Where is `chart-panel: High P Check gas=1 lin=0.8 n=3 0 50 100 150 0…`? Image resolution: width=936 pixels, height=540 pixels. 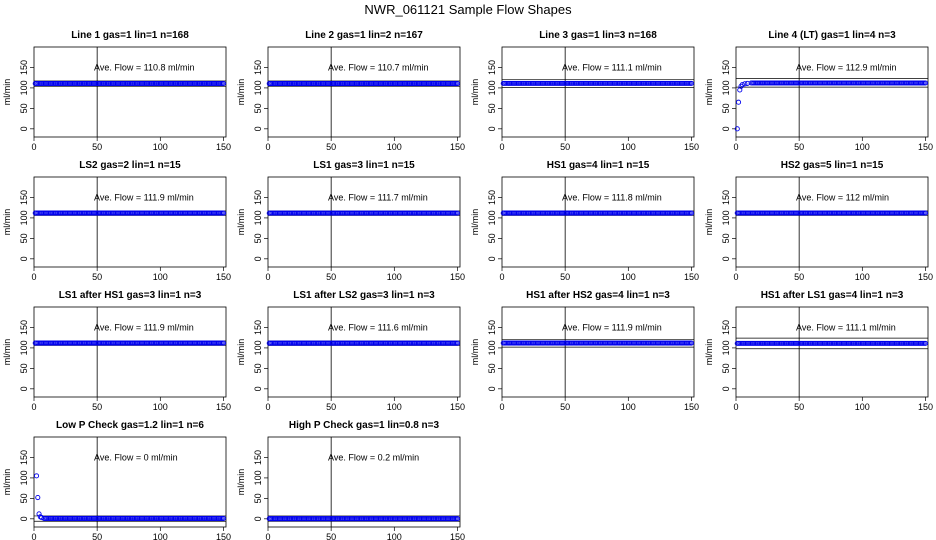 chart-panel: High P Check gas=1 lin=0.8 n=3 0 50 100 150 0… is located at coordinates (350, 480).